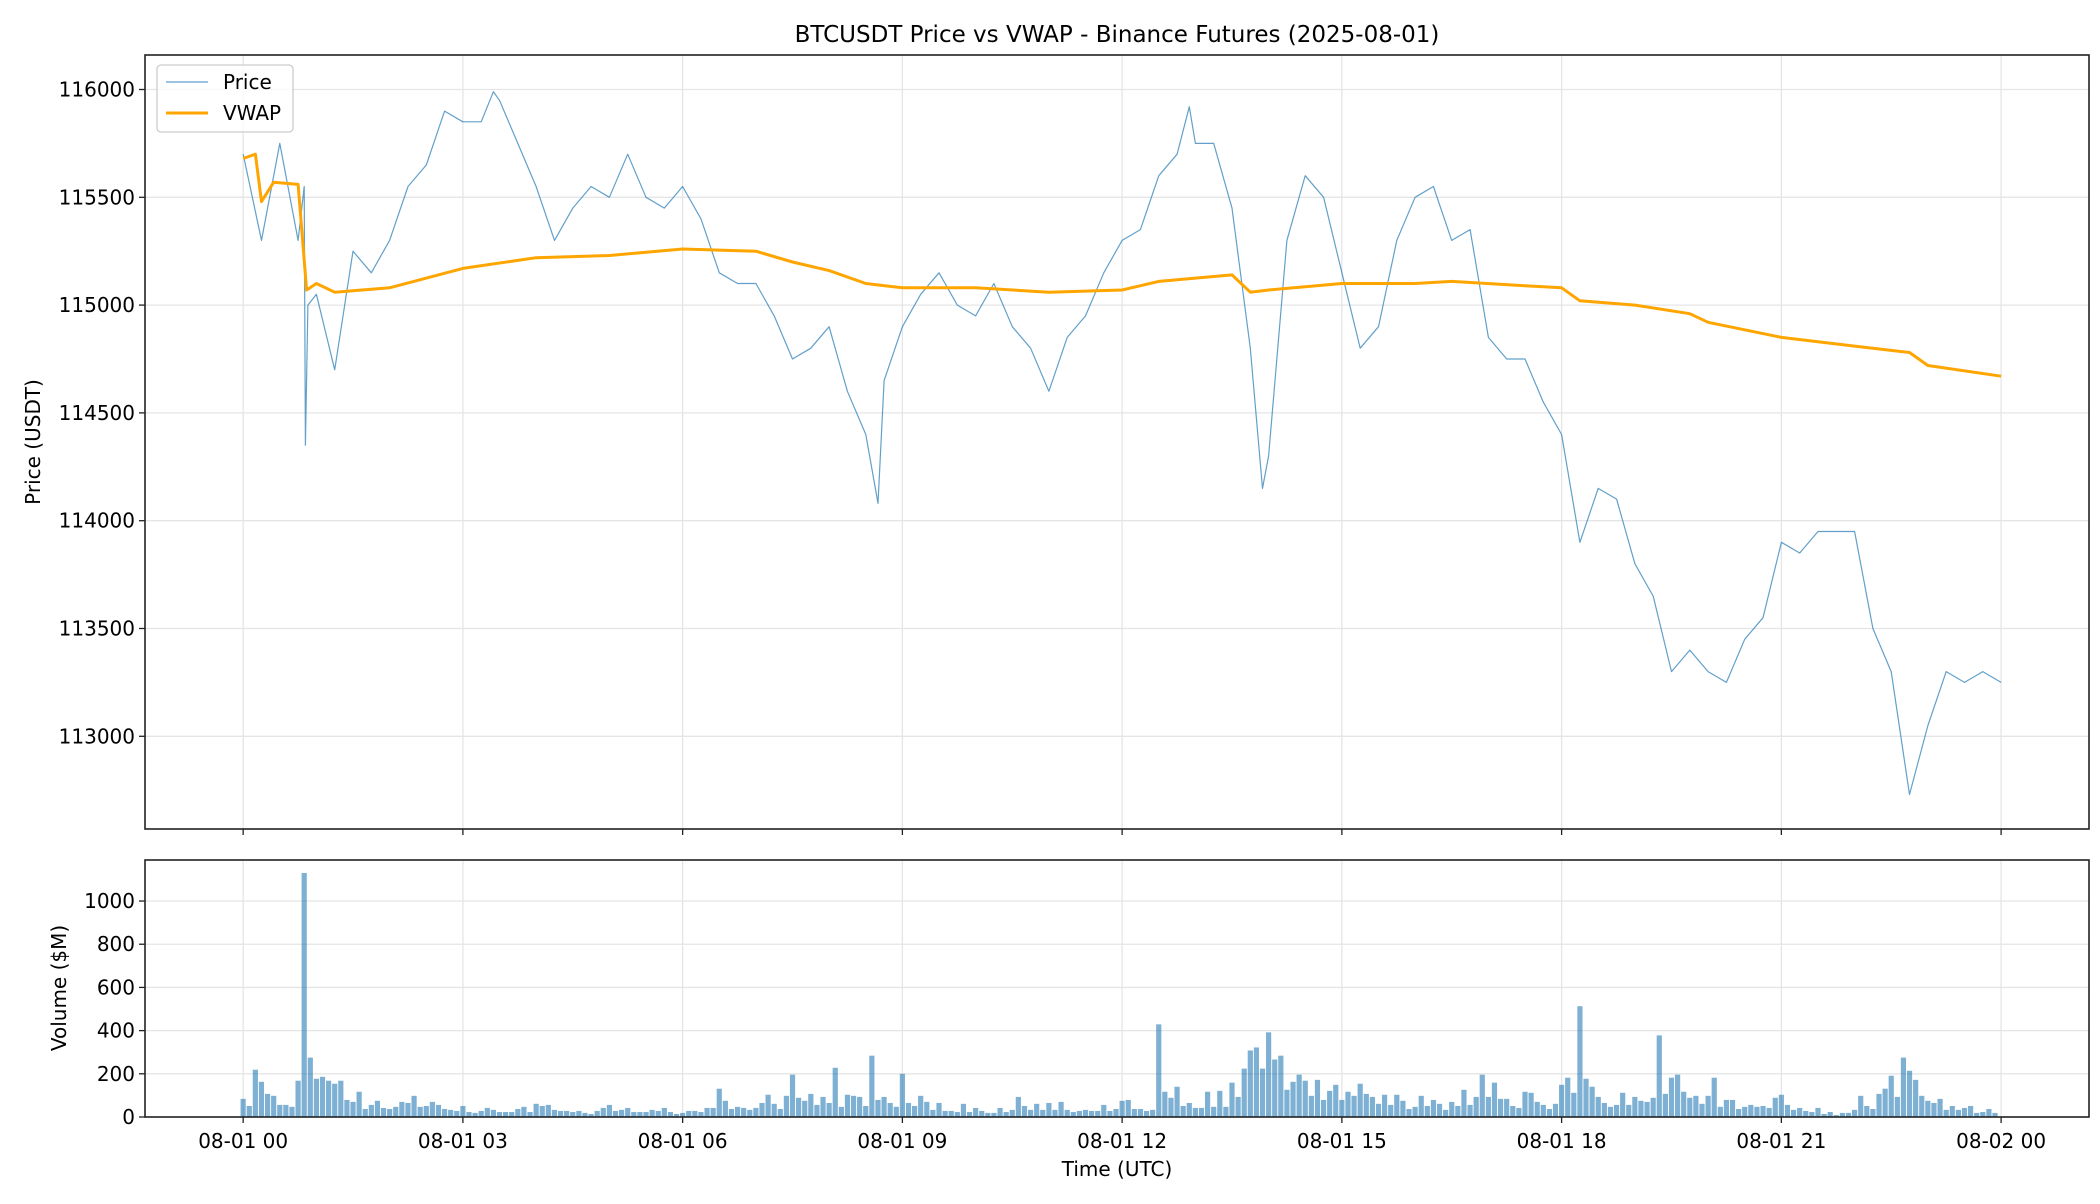 The width and height of the screenshot is (2100, 1204). Describe the element at coordinates (243, 1141) in the screenshot. I see `x-tick-label: 08-01 00` at that location.